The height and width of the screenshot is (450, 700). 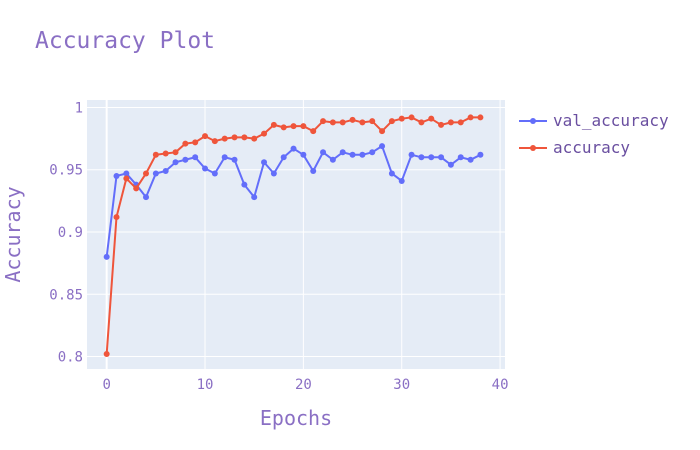 I want to click on legend-label: val_accuracy, so click(x=611, y=120).